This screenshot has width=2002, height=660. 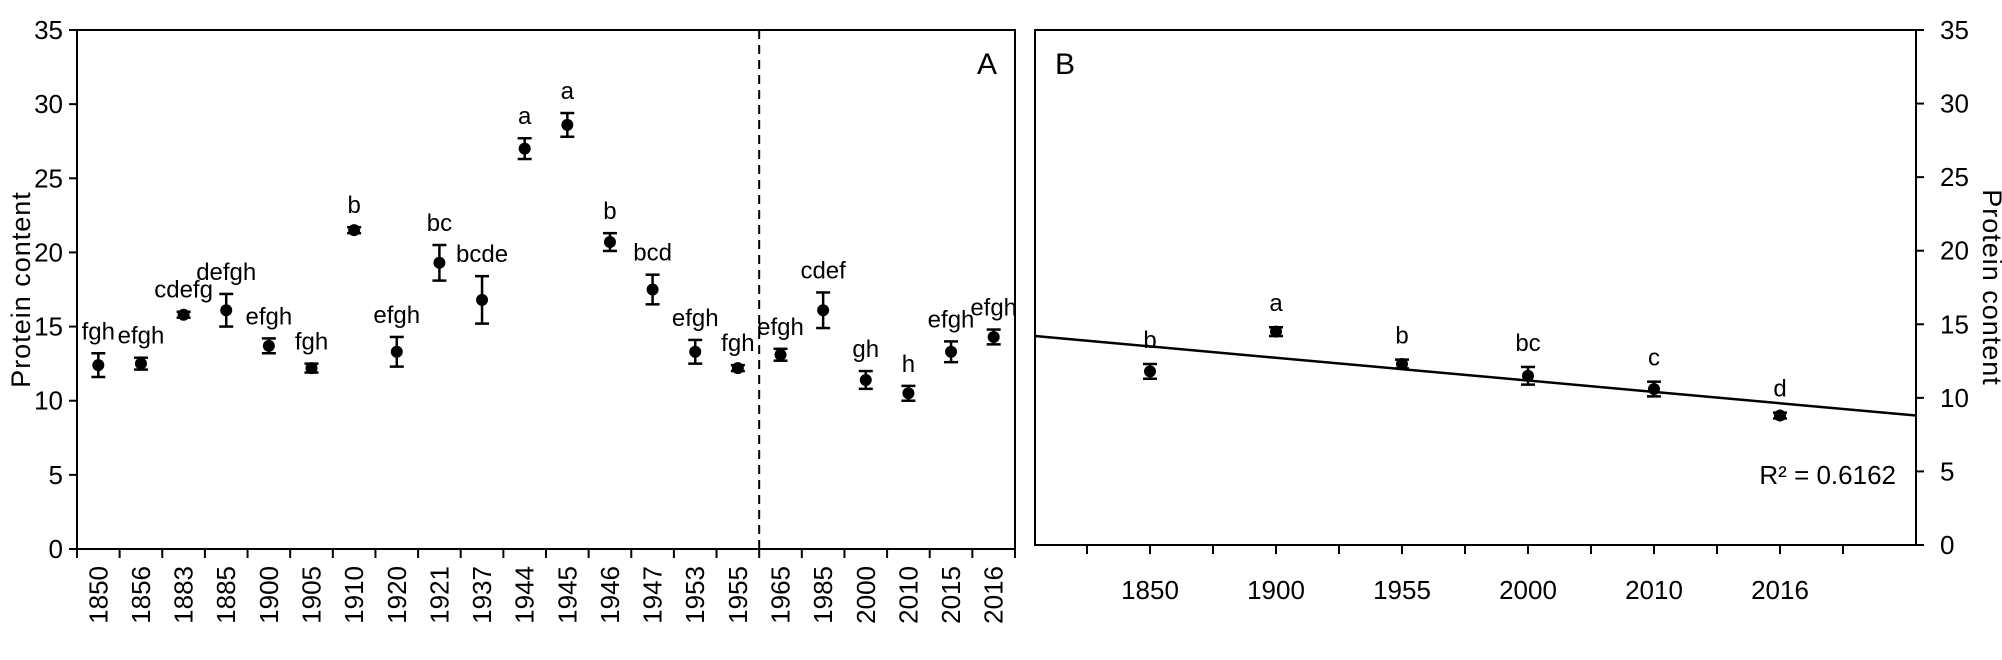 What do you see at coordinates (354, 595) in the screenshot?
I see `x-tick-label: 1910` at bounding box center [354, 595].